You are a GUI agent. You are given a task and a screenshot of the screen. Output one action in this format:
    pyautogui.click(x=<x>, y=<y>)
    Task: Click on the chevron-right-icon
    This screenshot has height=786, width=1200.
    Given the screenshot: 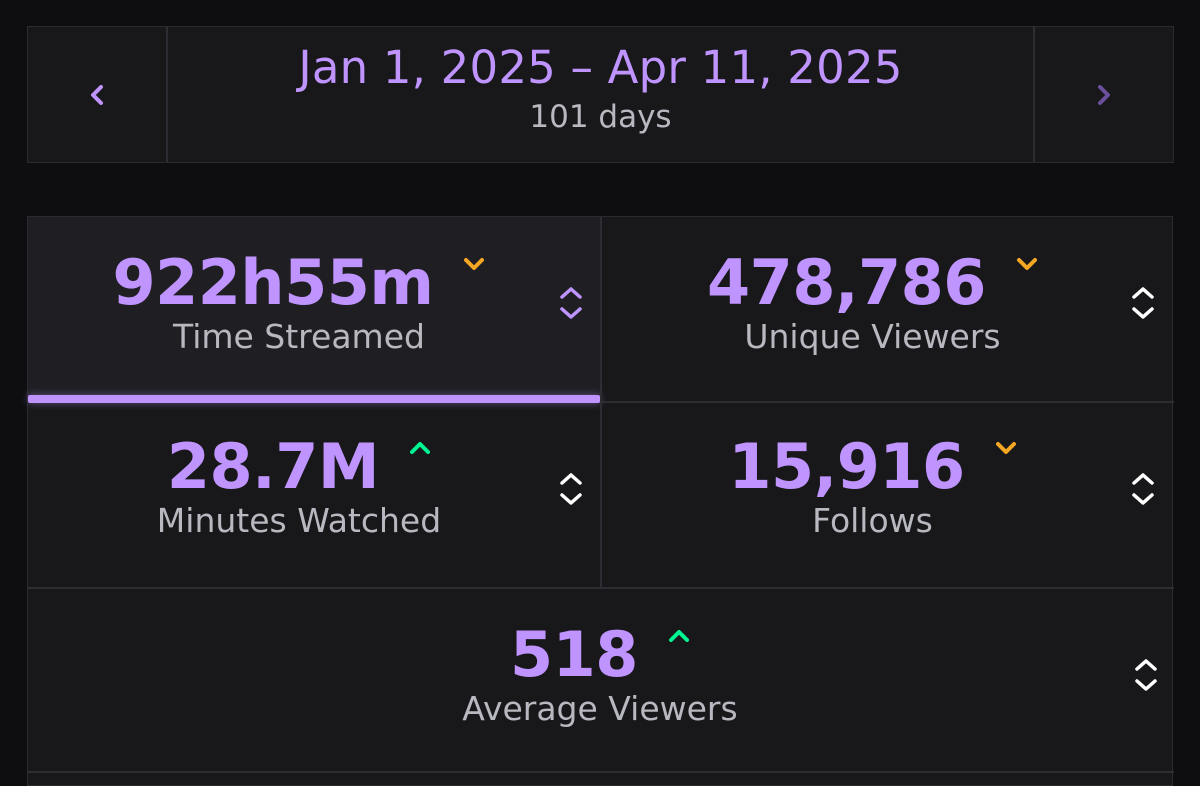 What is the action you would take?
    pyautogui.click(x=1104, y=94)
    